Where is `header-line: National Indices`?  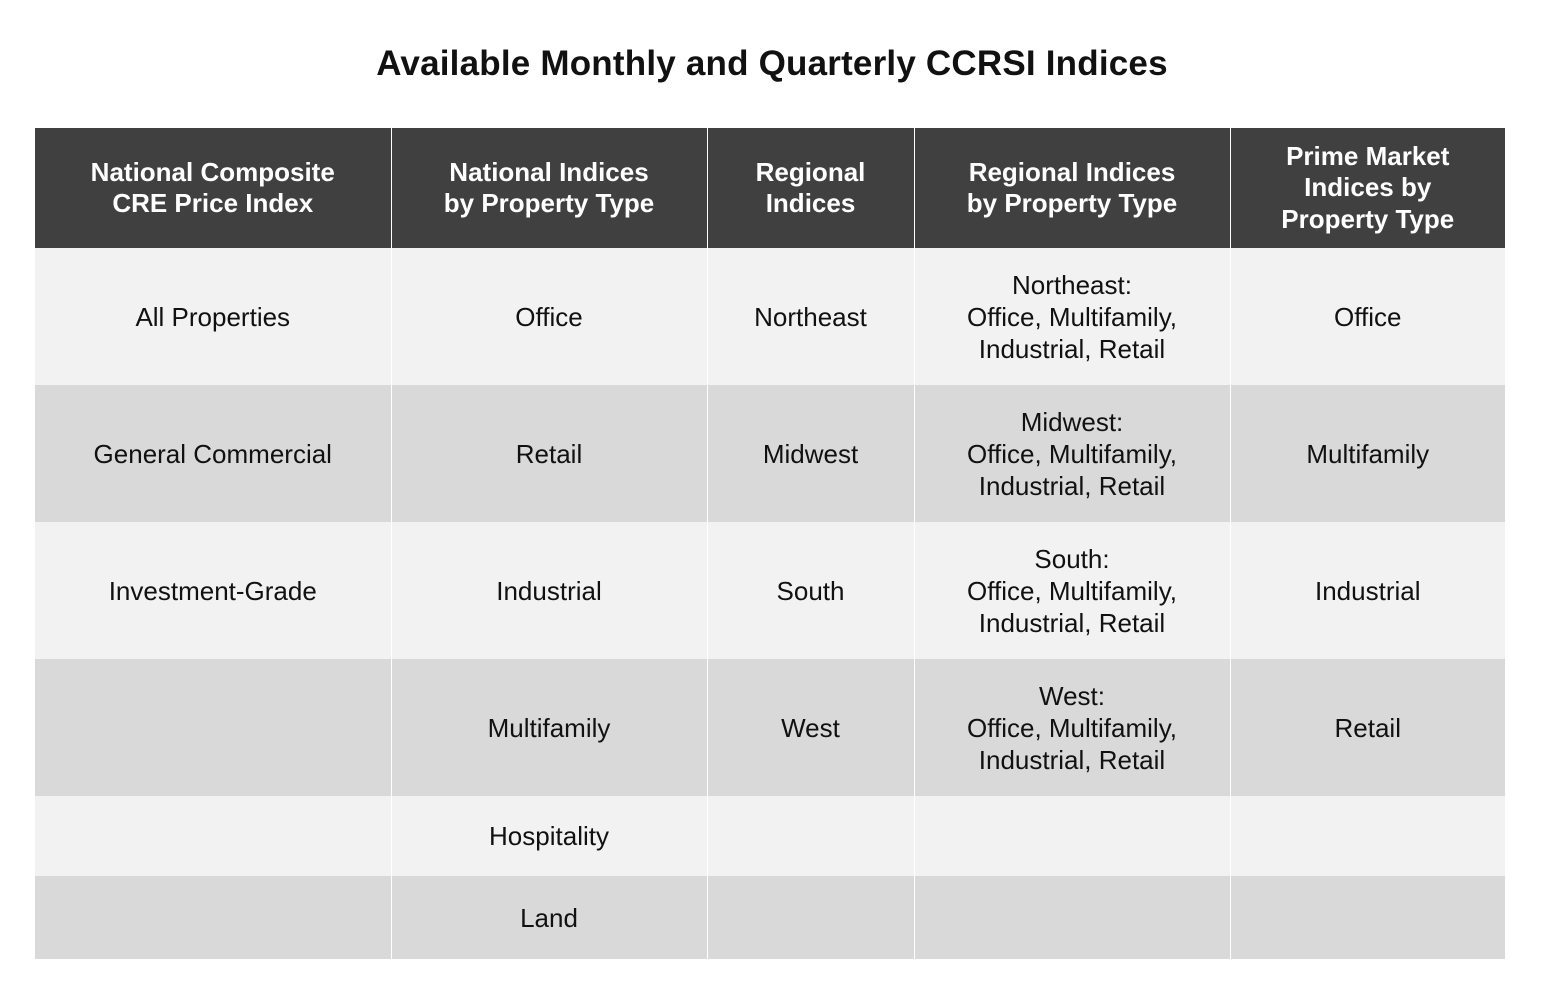 header-line: National Indices is located at coordinates (549, 171).